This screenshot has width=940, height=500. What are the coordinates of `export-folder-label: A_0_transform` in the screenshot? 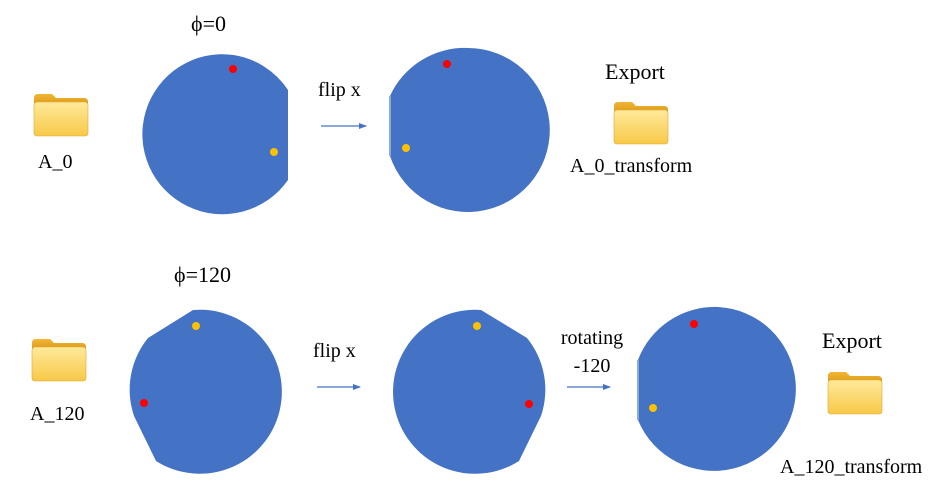 It's located at (631, 166).